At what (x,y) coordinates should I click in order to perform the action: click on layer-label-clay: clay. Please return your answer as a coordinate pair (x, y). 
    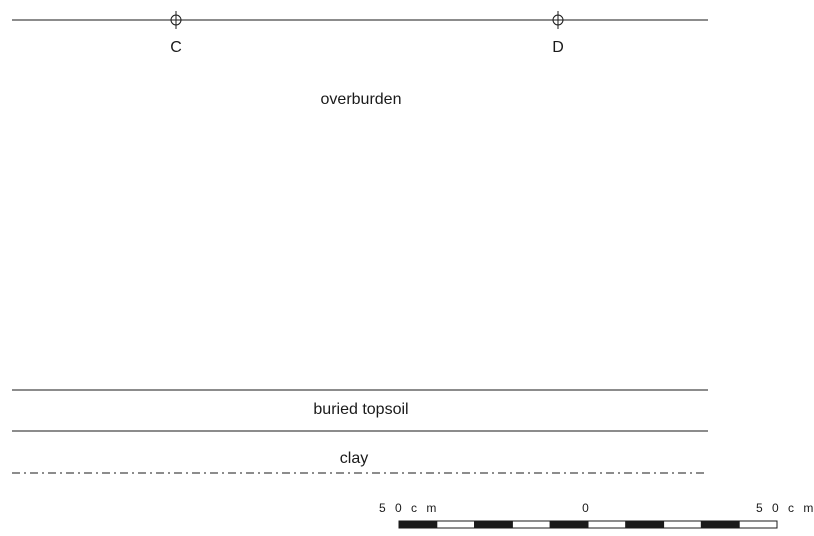
    Looking at the image, I should click on (354, 458).